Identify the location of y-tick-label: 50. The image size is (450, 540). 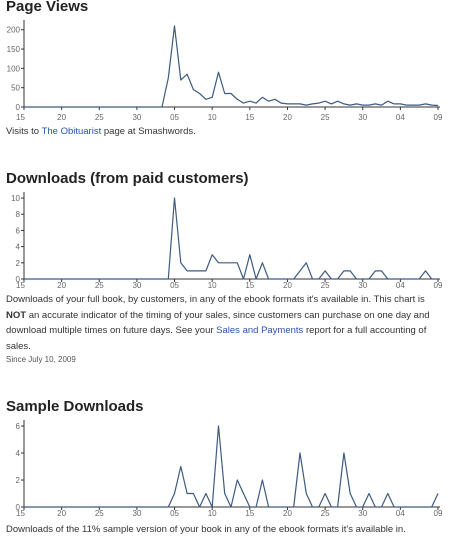
(15, 88).